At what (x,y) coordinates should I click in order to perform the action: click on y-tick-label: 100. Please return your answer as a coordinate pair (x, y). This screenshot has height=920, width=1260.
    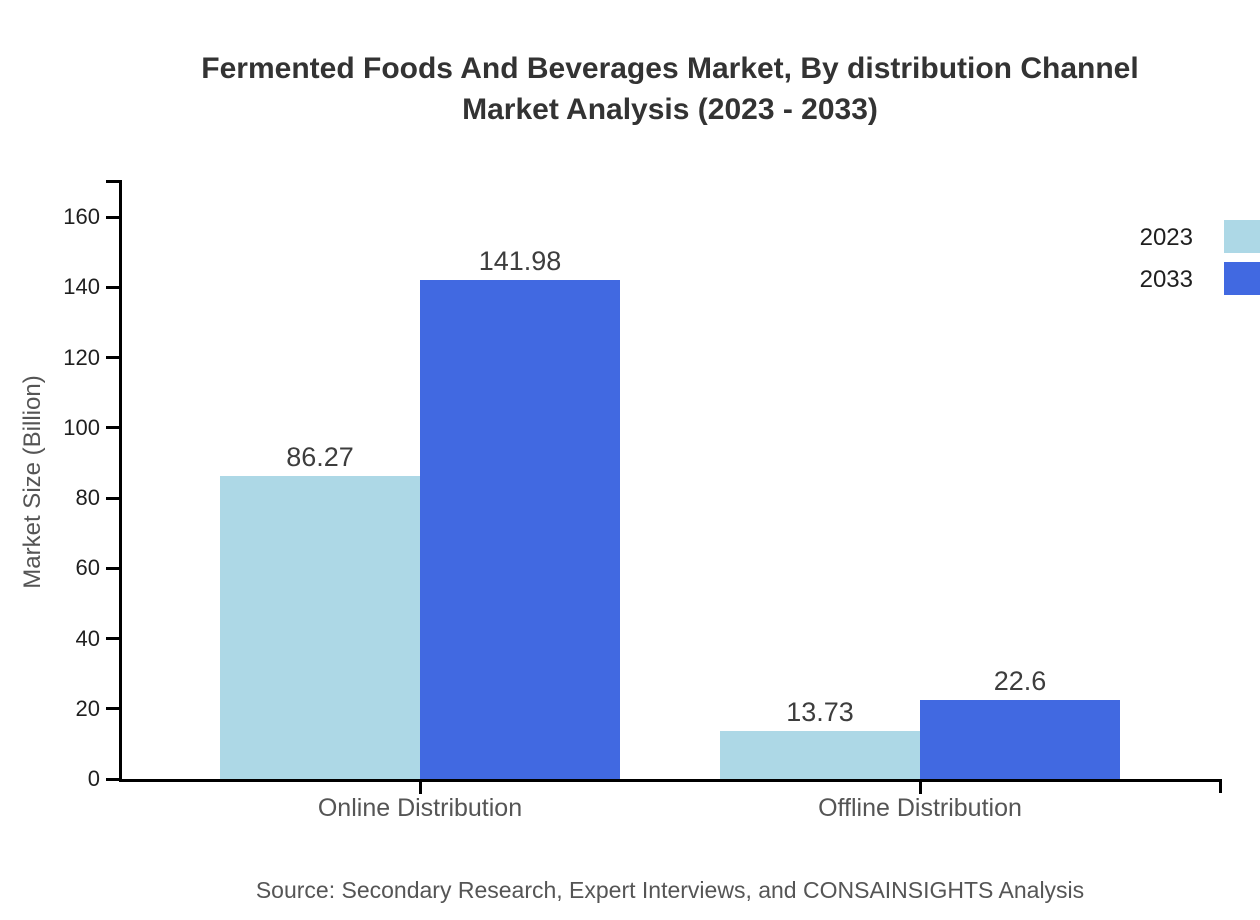
    Looking at the image, I should click on (81, 427).